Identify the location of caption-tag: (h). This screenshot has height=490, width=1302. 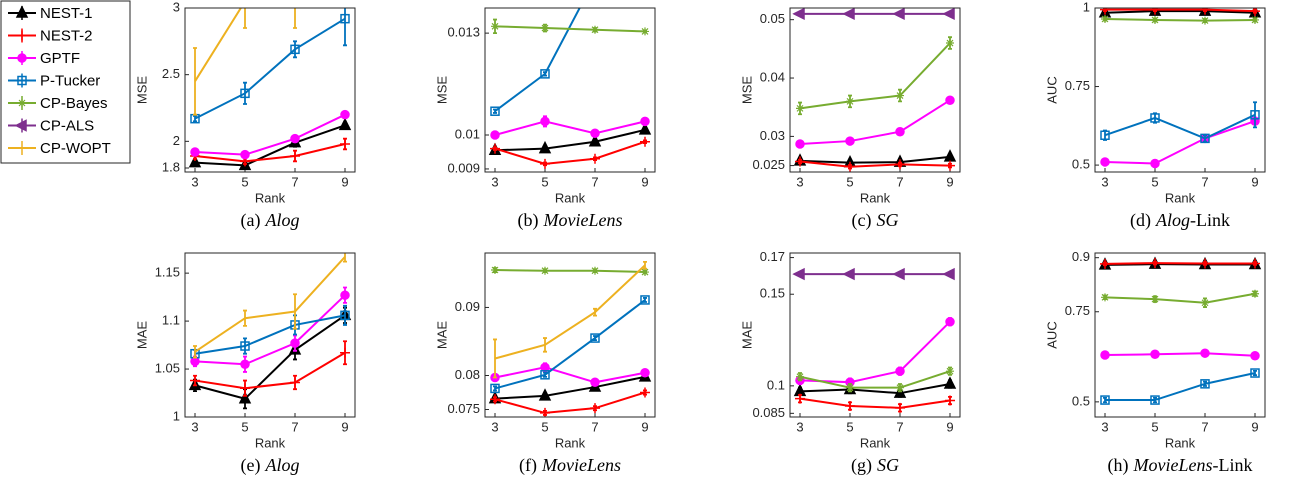
(1118, 465).